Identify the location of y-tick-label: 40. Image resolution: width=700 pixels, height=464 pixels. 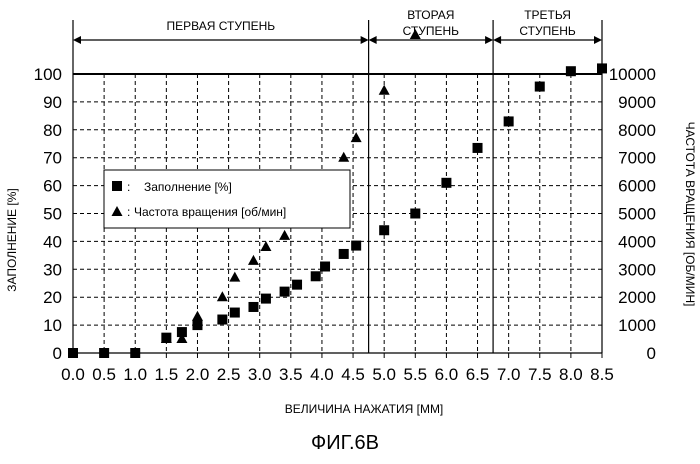
(52, 241).